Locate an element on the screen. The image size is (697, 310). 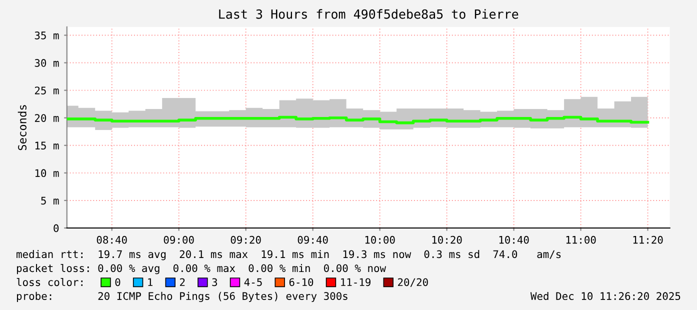
text: packet loss: 0.00 % avg 0.00 % max 0.00 % min 0.00 % now is located at coordinates (201, 269).